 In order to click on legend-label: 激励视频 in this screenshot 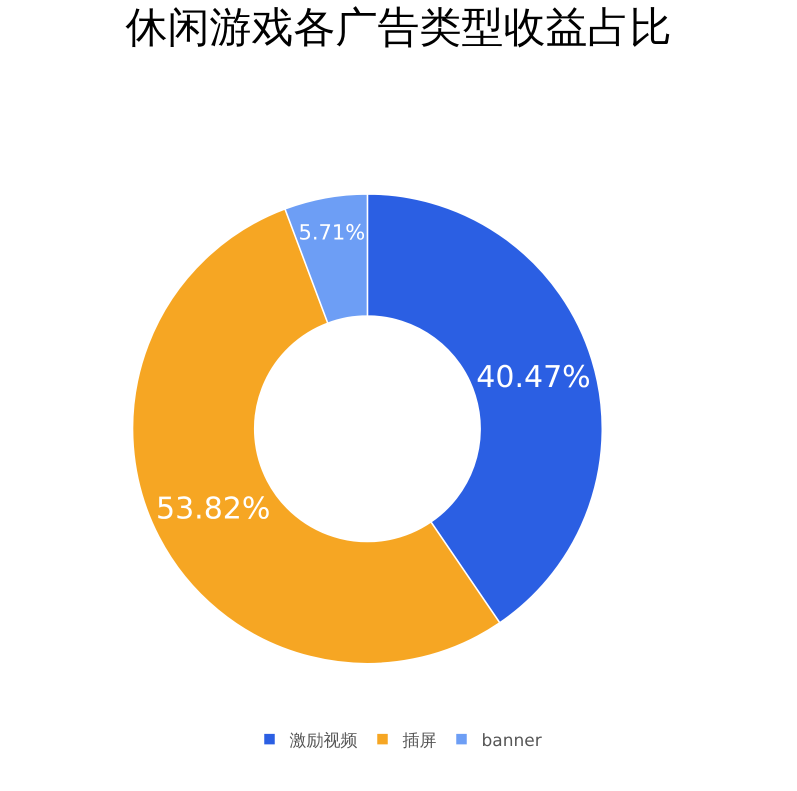, I will do `click(324, 740)`.